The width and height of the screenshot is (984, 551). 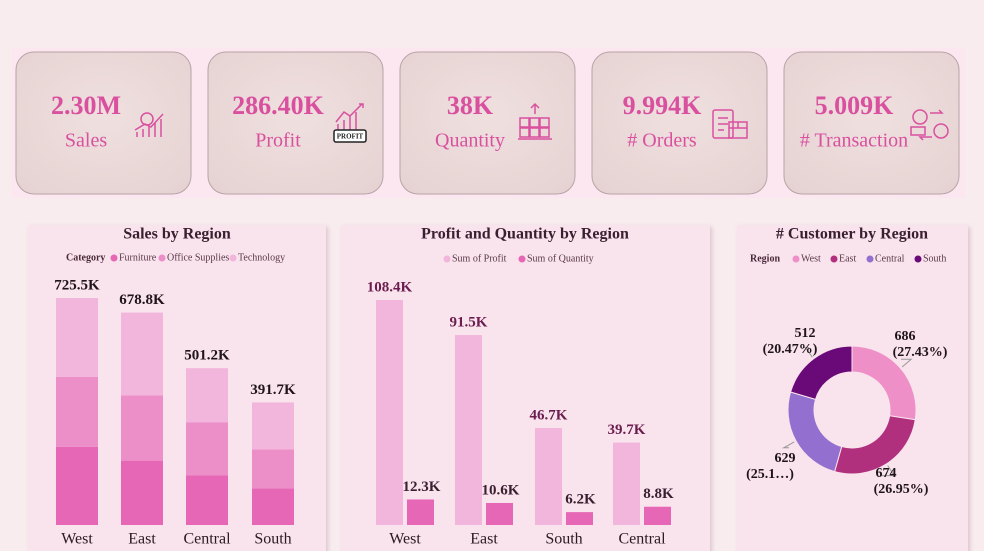 I want to click on kpi-value: 2.30M, so click(x=86, y=105).